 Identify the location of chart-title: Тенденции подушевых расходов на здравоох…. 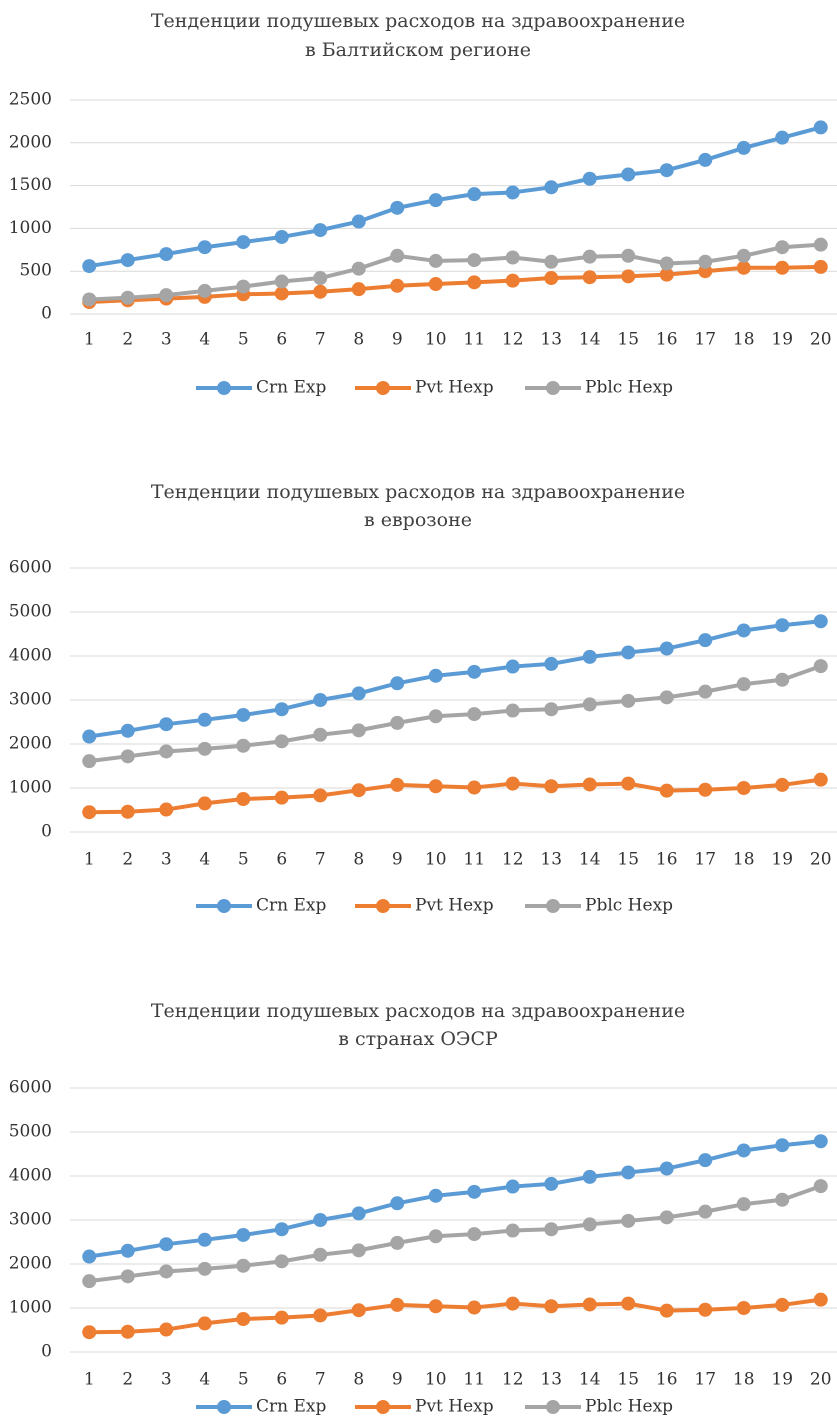
(418, 492).